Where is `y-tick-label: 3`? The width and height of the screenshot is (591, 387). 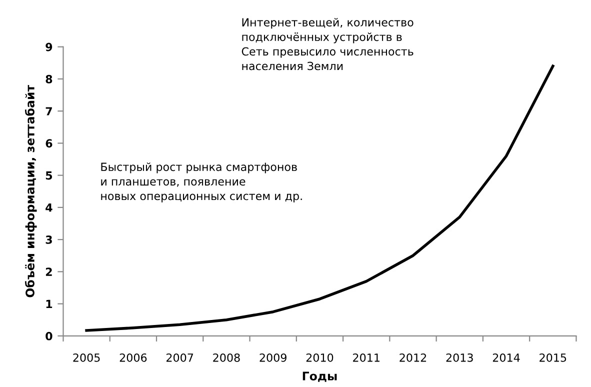
y-tick-label: 3 is located at coordinates (49, 240).